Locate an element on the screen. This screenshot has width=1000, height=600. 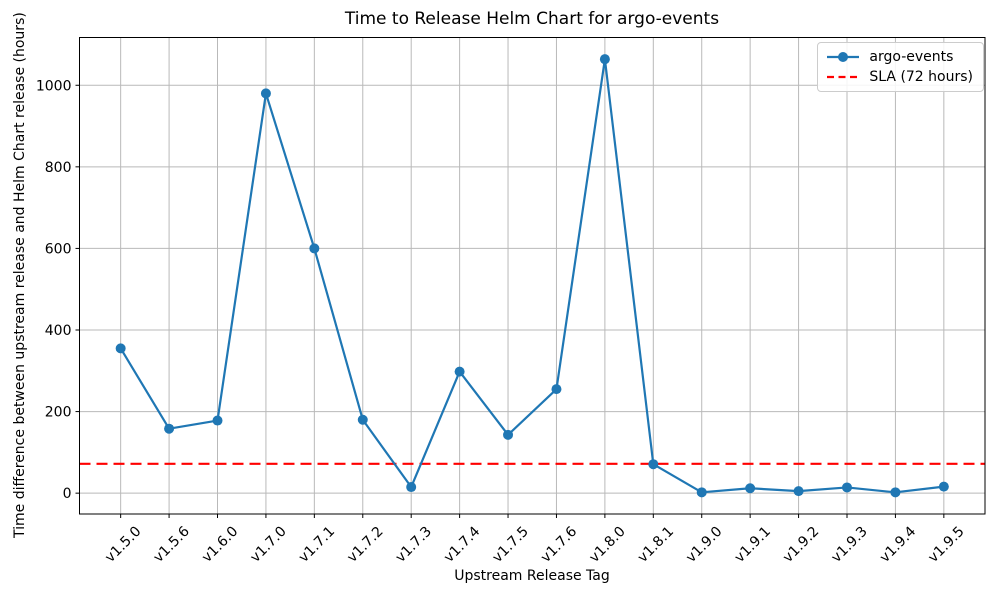
legend-label-series: argo-events is located at coordinates (911, 57).